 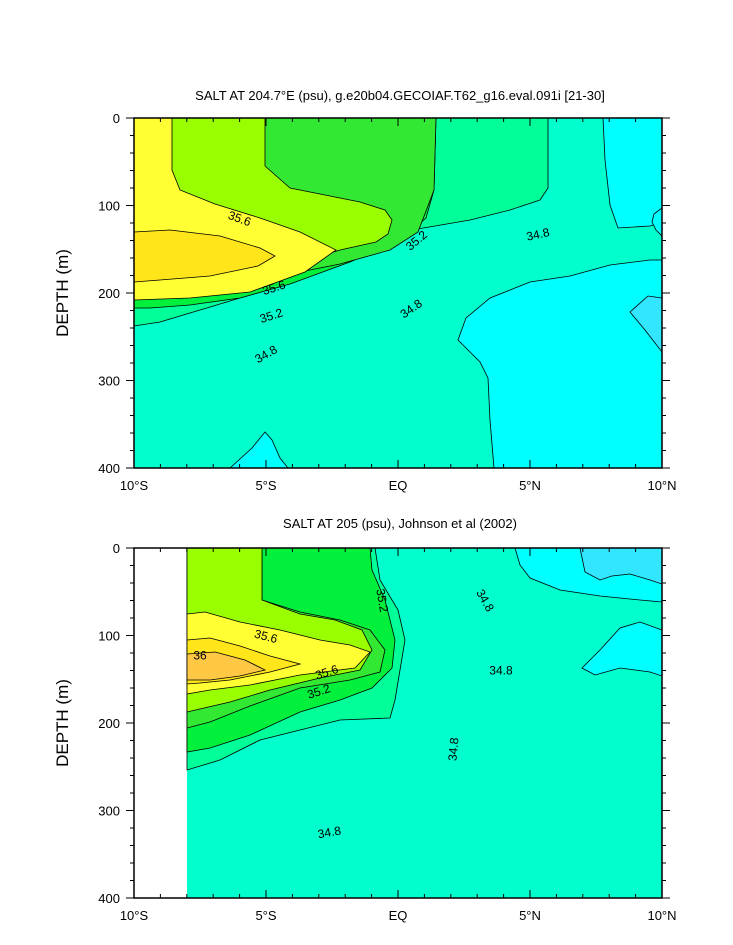 What do you see at coordinates (62, 293) in the screenshot?
I see `y-axis-title-top: DEPTH (m)` at bounding box center [62, 293].